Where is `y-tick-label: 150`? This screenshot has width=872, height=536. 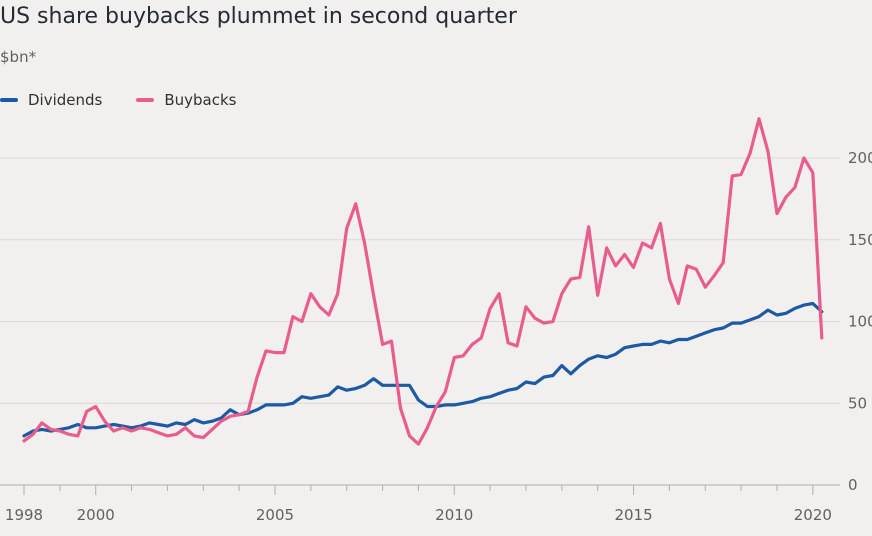 y-tick-label: 150 is located at coordinates (860, 240).